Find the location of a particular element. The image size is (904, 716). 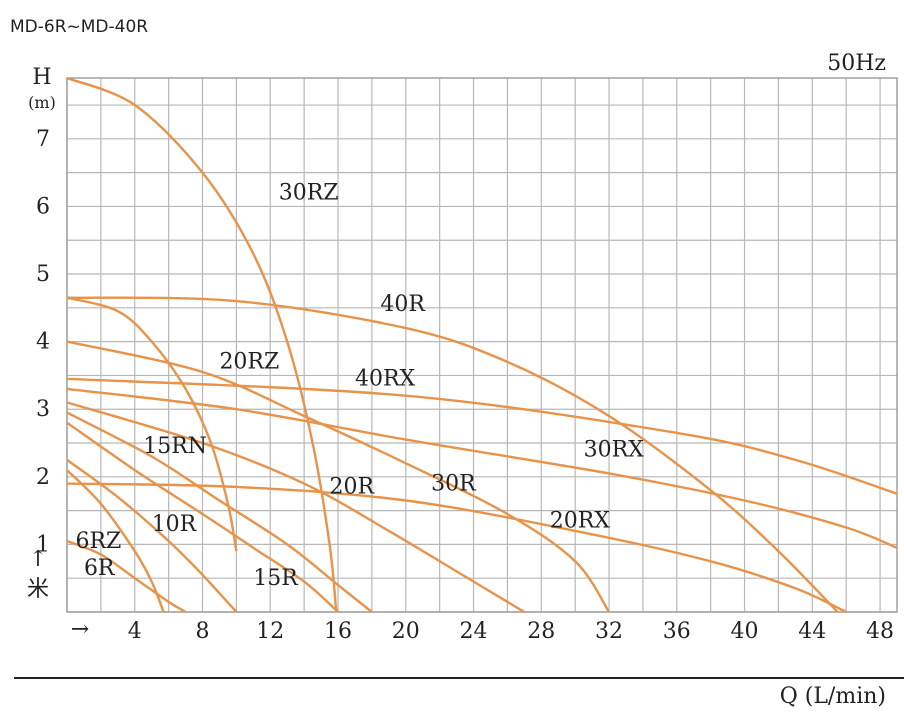

curve-label-30rx: 30RX is located at coordinates (614, 450).